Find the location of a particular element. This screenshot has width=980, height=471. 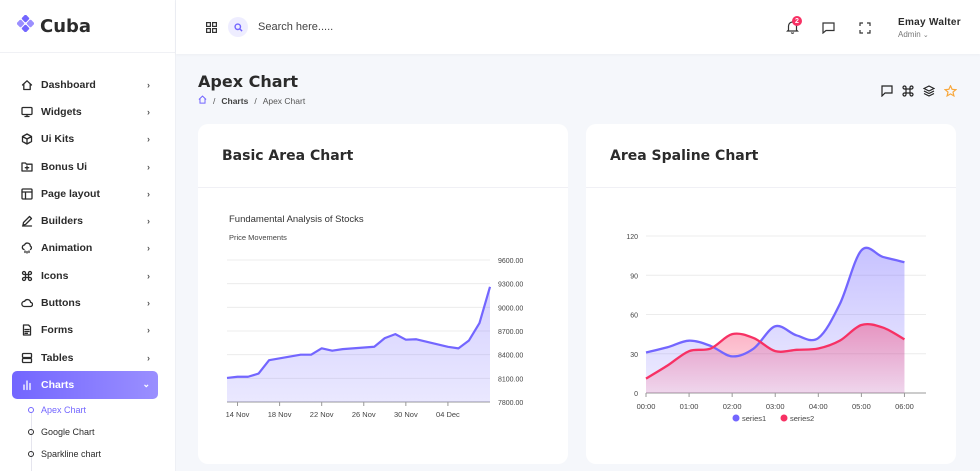

grid-icon is located at coordinates (211, 29).